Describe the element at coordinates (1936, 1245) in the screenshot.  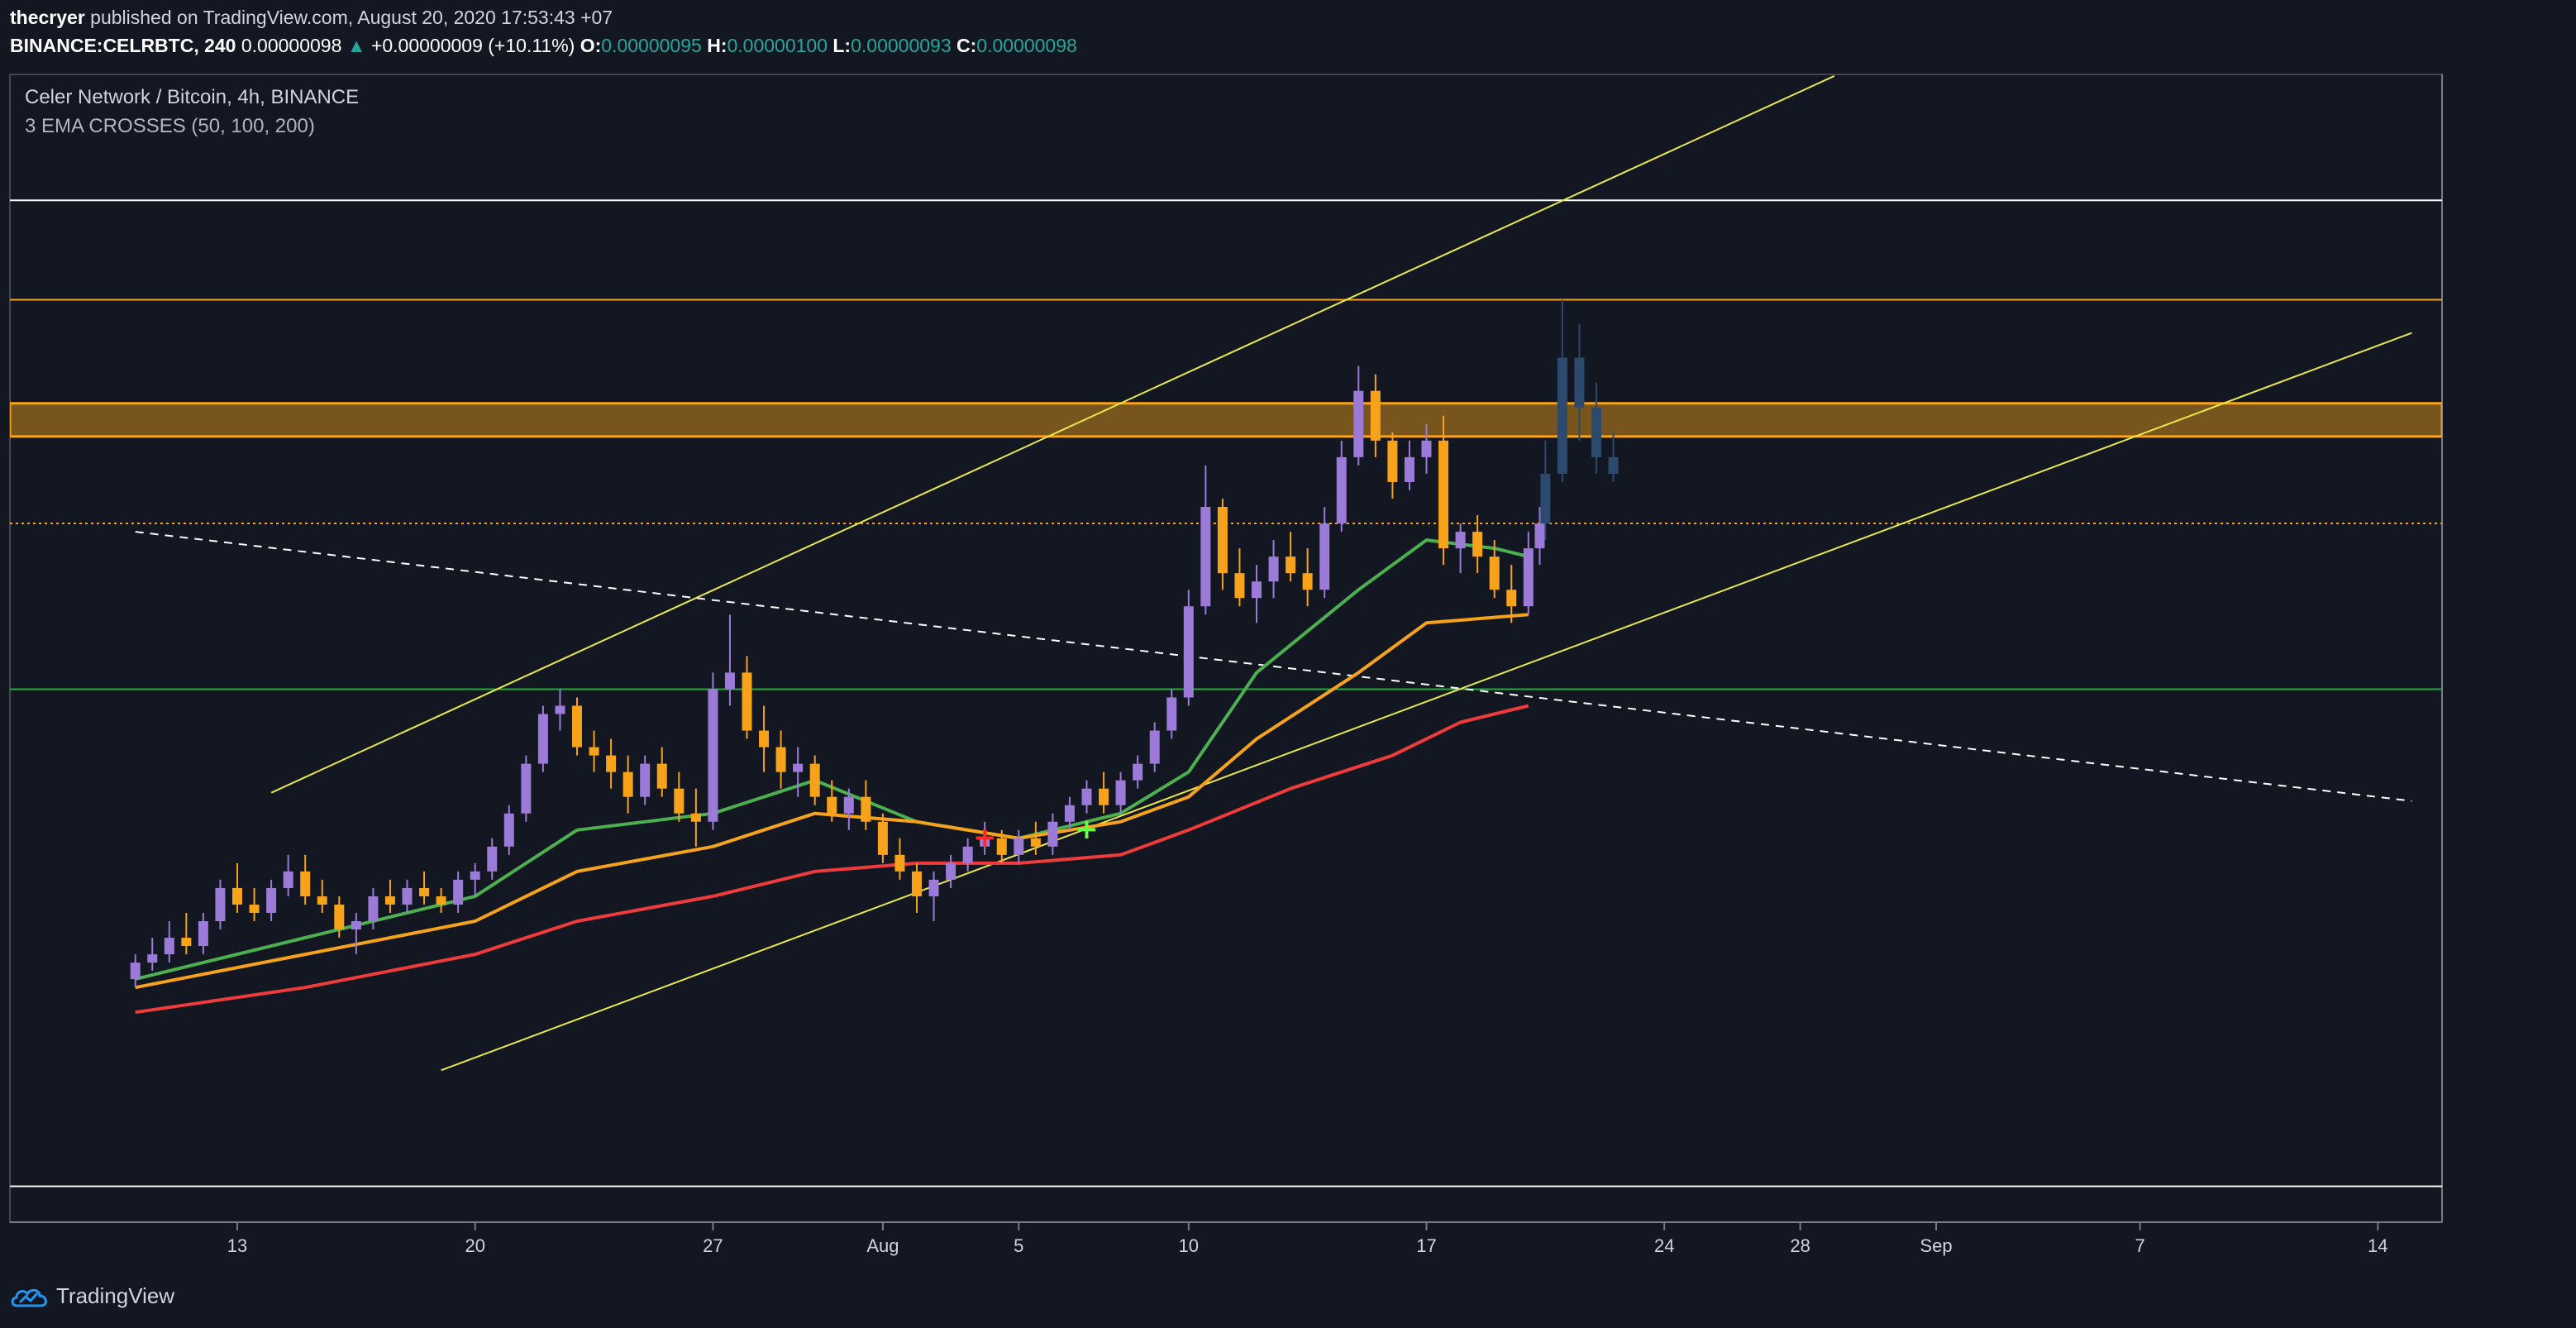
I see `x-tick-label-9: Sep` at that location.